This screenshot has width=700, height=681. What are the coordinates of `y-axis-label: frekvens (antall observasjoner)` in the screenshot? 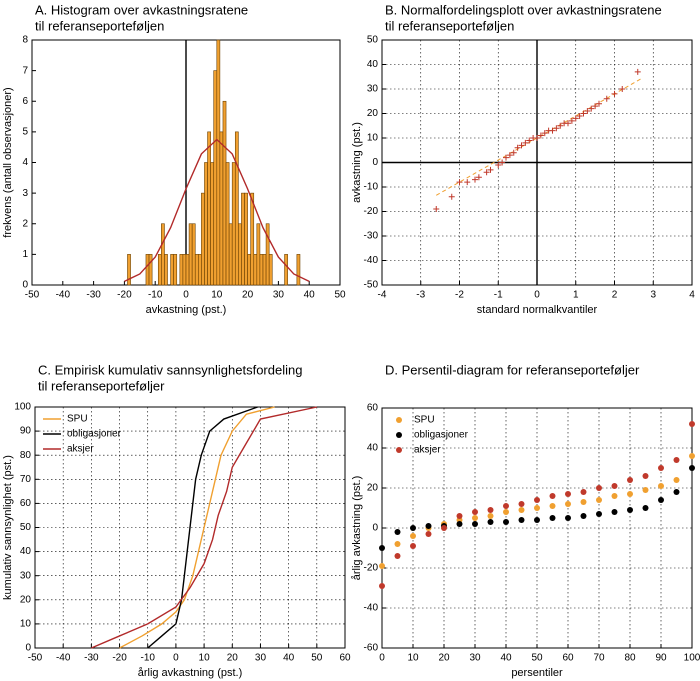 It's located at (8, 162).